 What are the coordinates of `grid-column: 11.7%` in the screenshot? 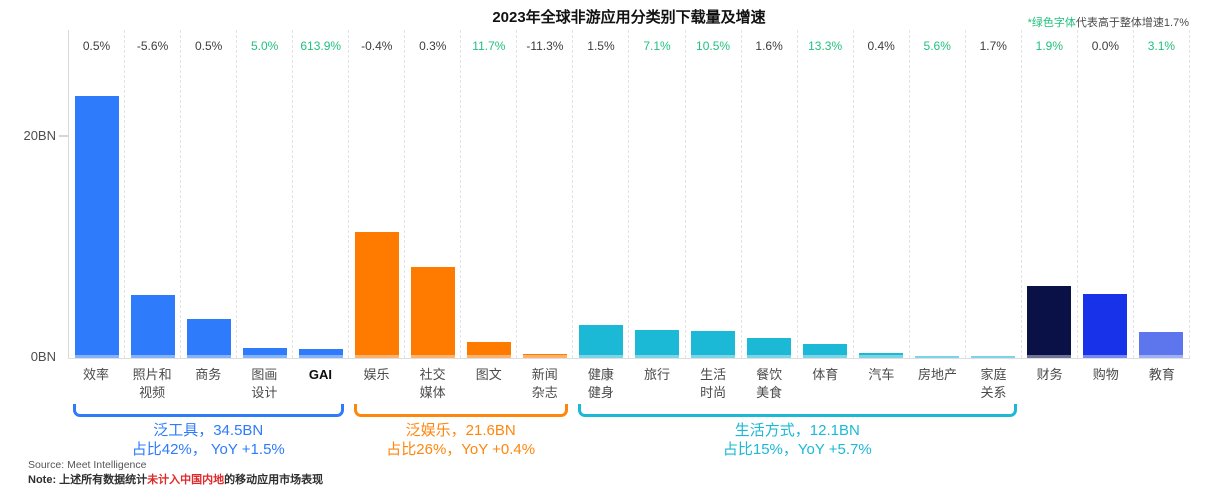 It's located at (489, 194).